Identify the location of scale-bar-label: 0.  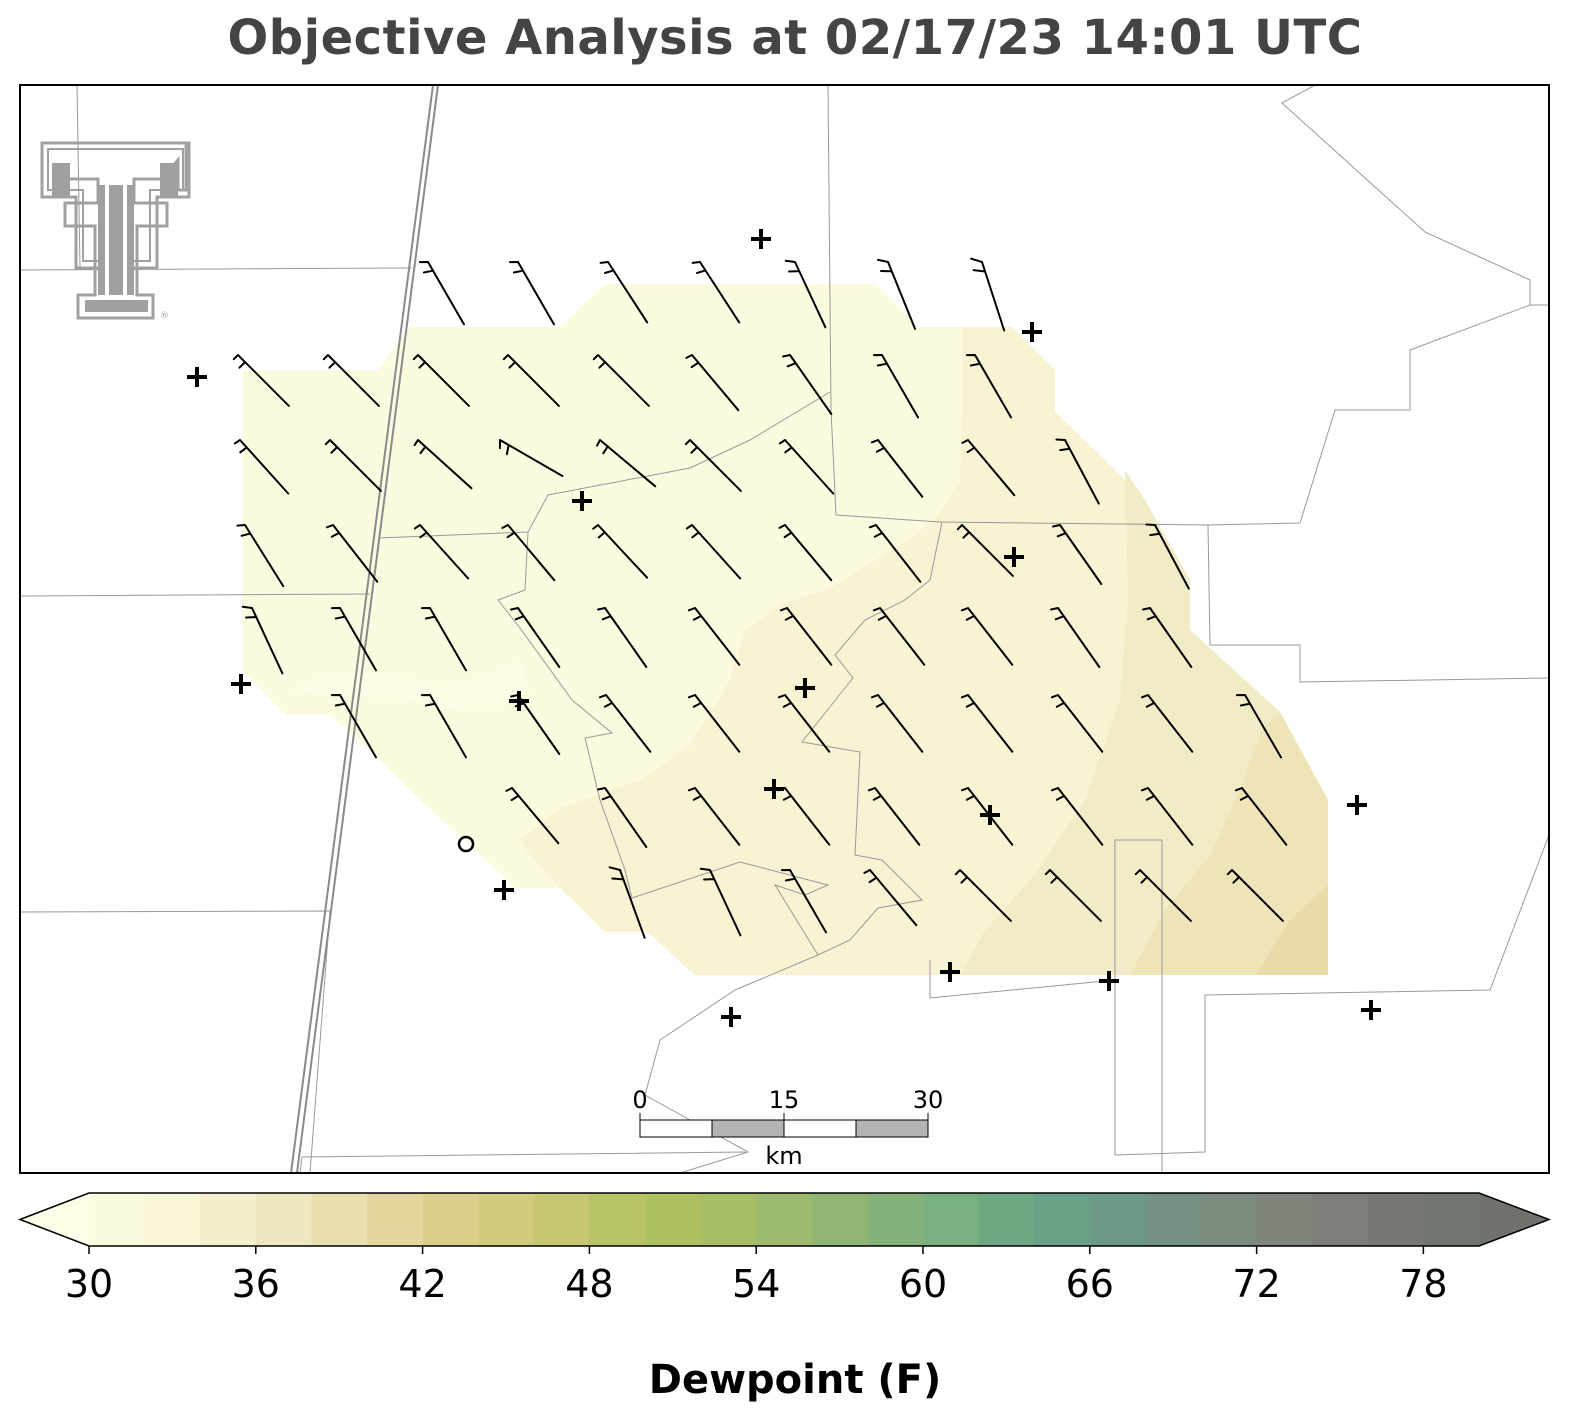
(639, 1100).